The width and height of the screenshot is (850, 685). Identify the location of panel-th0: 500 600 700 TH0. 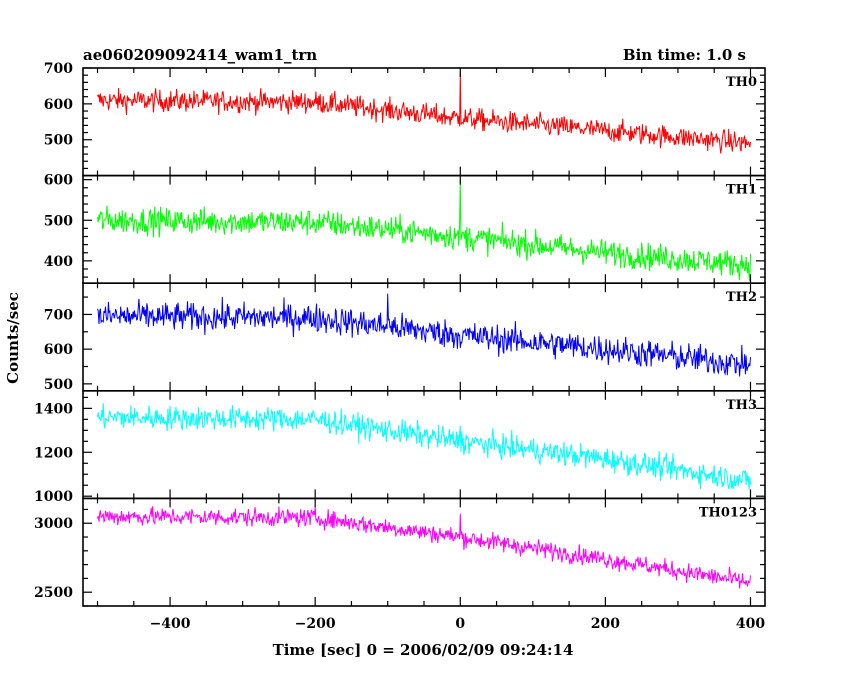
(405, 119).